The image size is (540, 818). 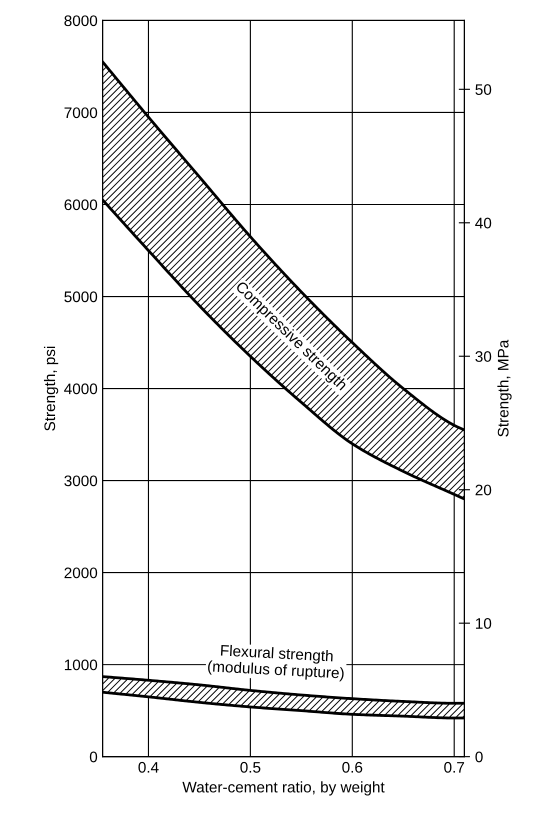 I want to click on y2-tick-label: 40, so click(x=483, y=223).